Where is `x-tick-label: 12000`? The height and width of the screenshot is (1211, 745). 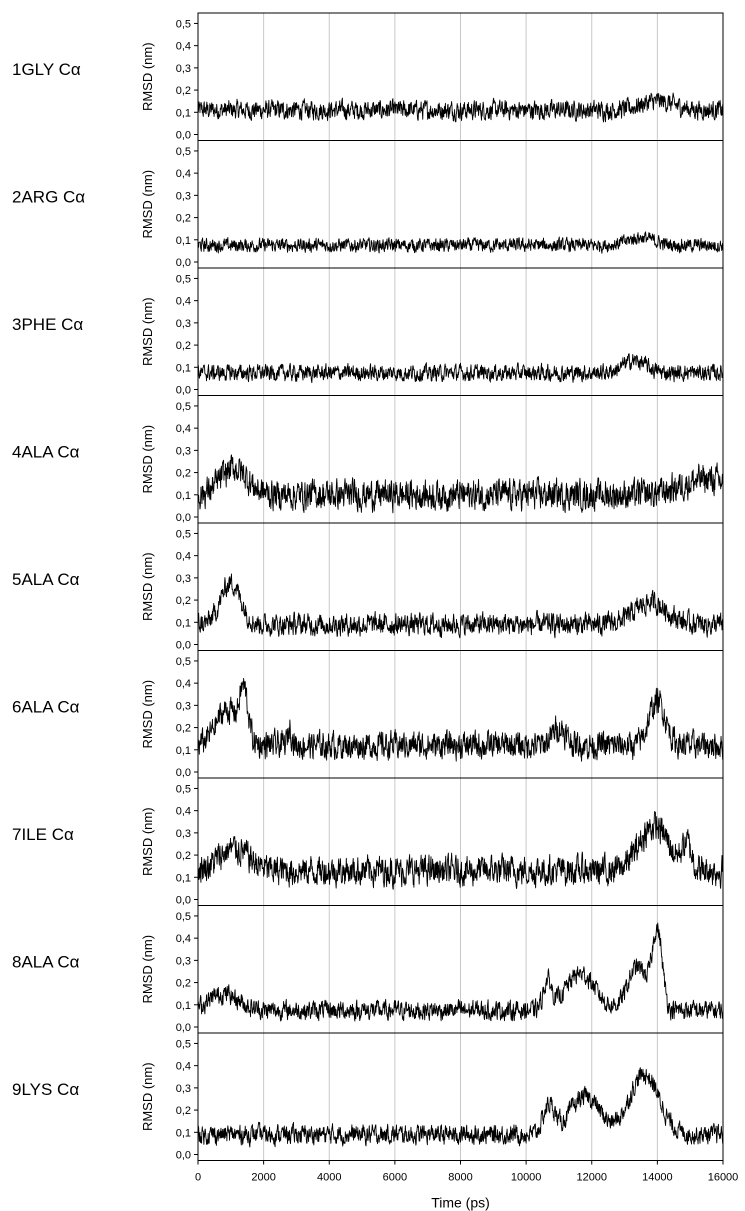 x-tick-label: 12000 is located at coordinates (591, 1178).